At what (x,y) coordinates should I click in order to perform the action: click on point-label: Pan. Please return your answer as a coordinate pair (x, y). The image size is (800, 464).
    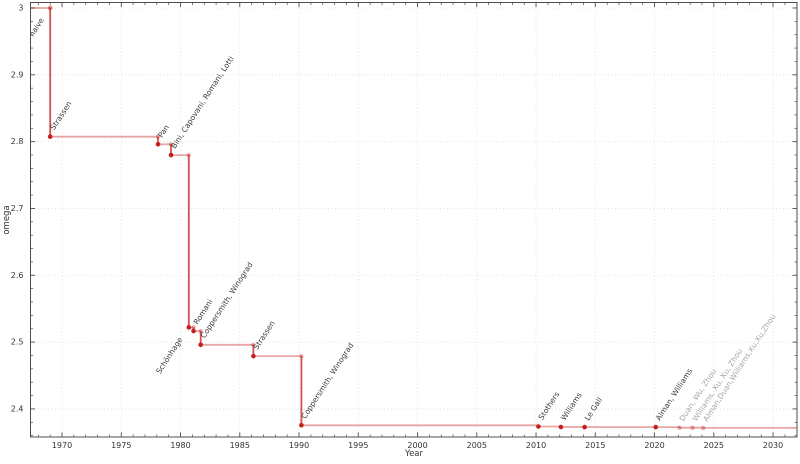
    Looking at the image, I should click on (163, 131).